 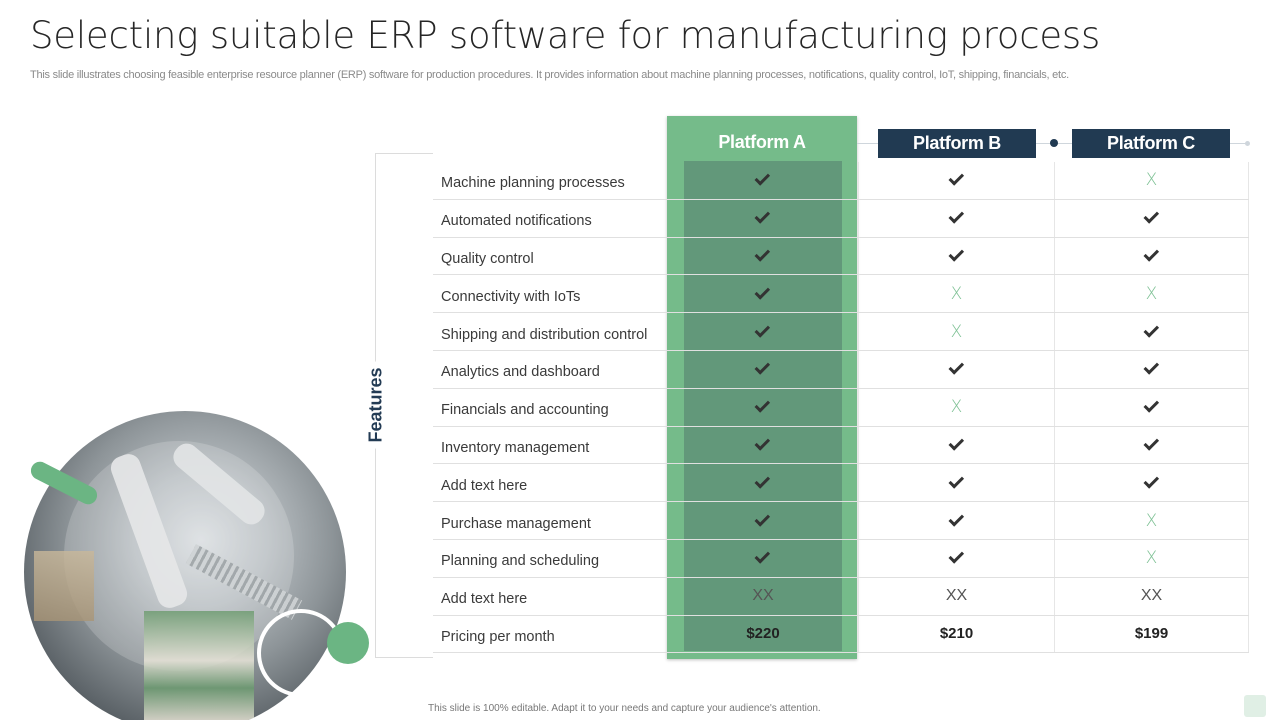 I want to click on features-label: Features, so click(x=376, y=405).